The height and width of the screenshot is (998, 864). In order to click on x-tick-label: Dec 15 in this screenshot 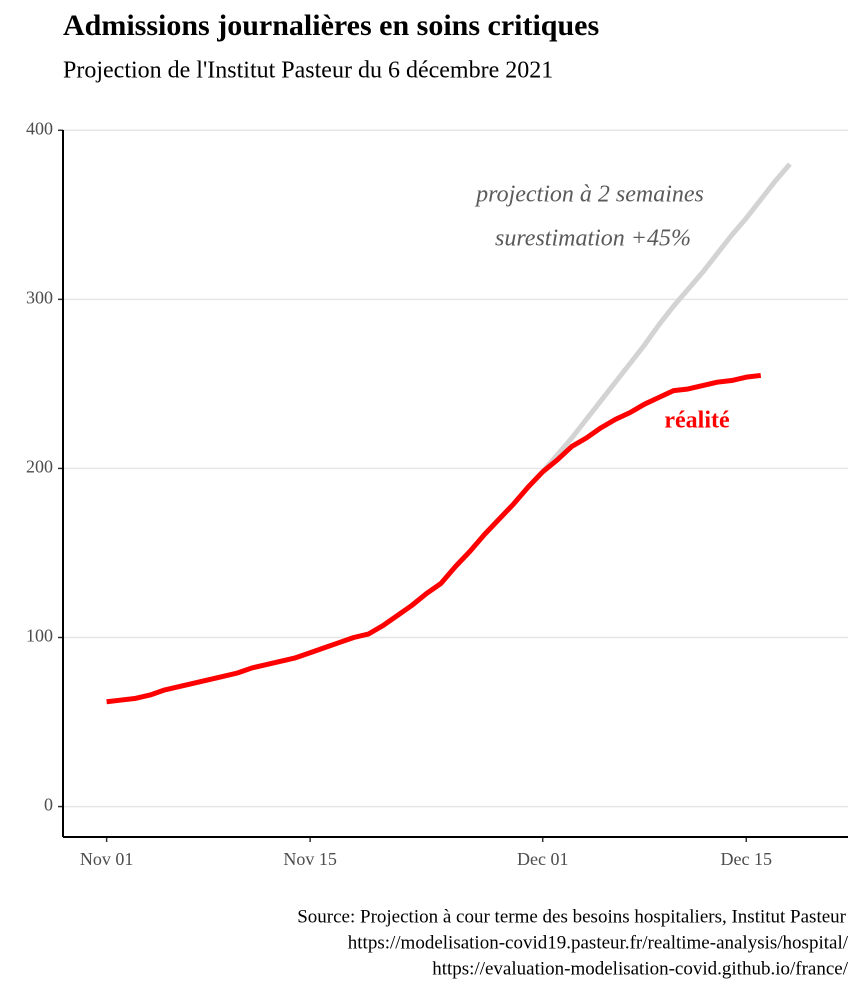, I will do `click(745, 859)`.